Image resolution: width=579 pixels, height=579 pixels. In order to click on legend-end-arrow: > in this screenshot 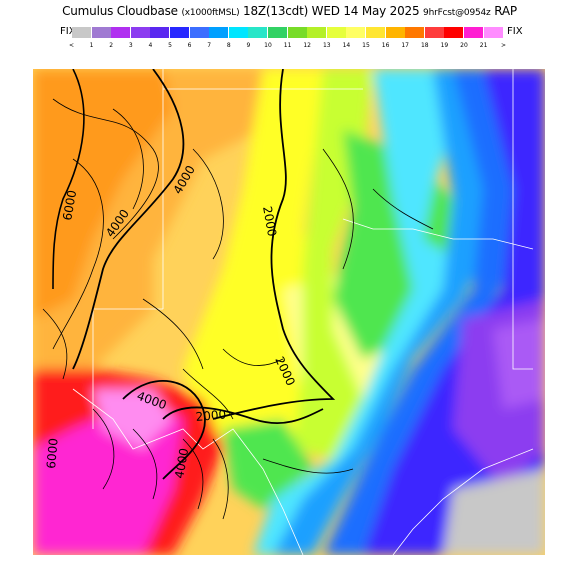, I will do `click(503, 45)`.